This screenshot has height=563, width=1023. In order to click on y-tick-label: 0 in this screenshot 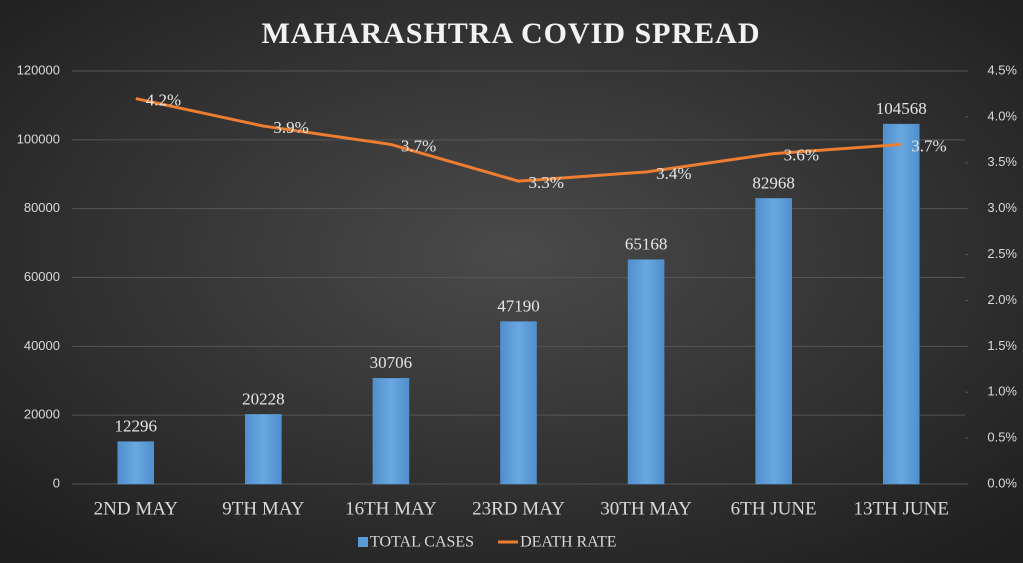, I will do `click(56, 482)`.